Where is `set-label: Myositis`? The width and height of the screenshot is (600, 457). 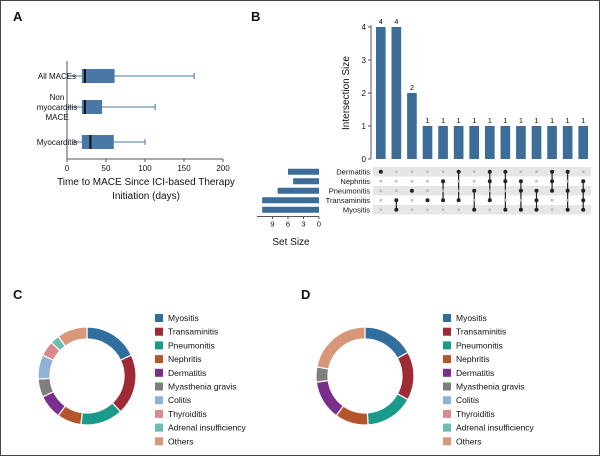 set-label: Myositis is located at coordinates (356, 210).